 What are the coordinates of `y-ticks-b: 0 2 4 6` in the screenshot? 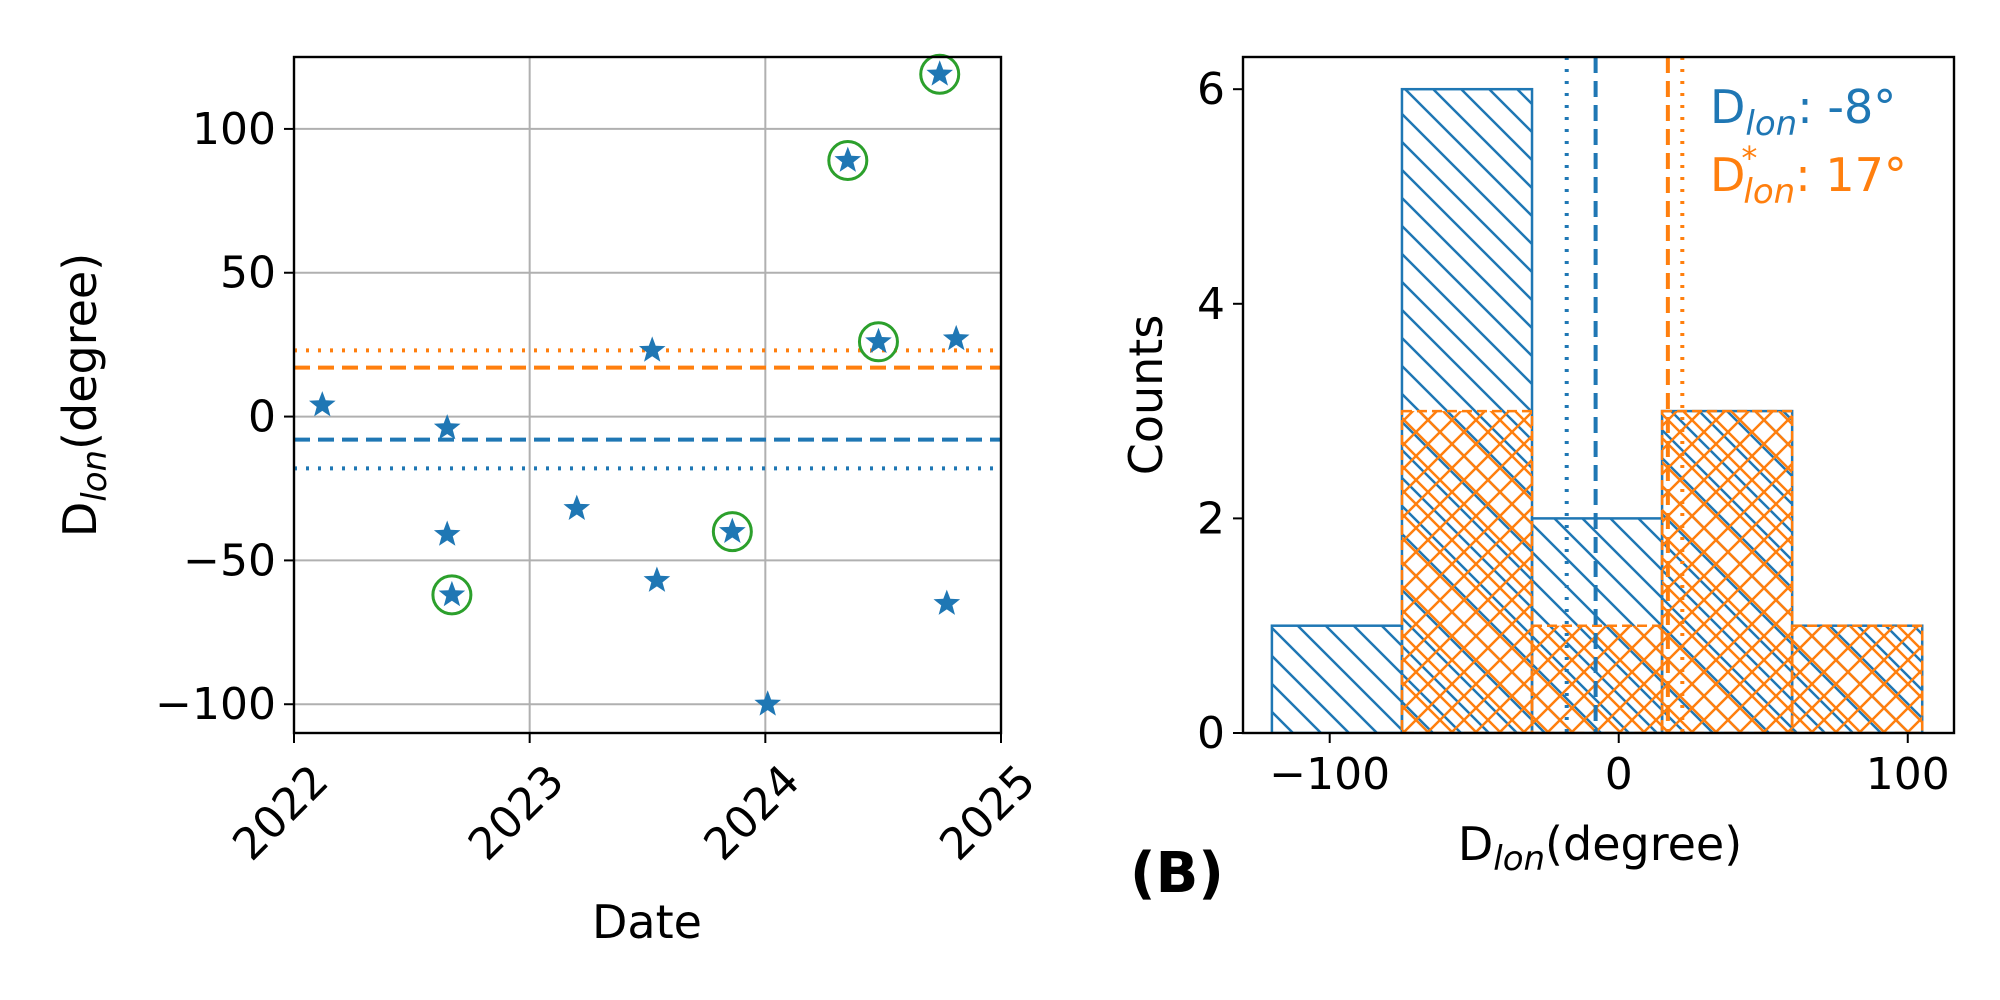 It's located at (1220, 411).